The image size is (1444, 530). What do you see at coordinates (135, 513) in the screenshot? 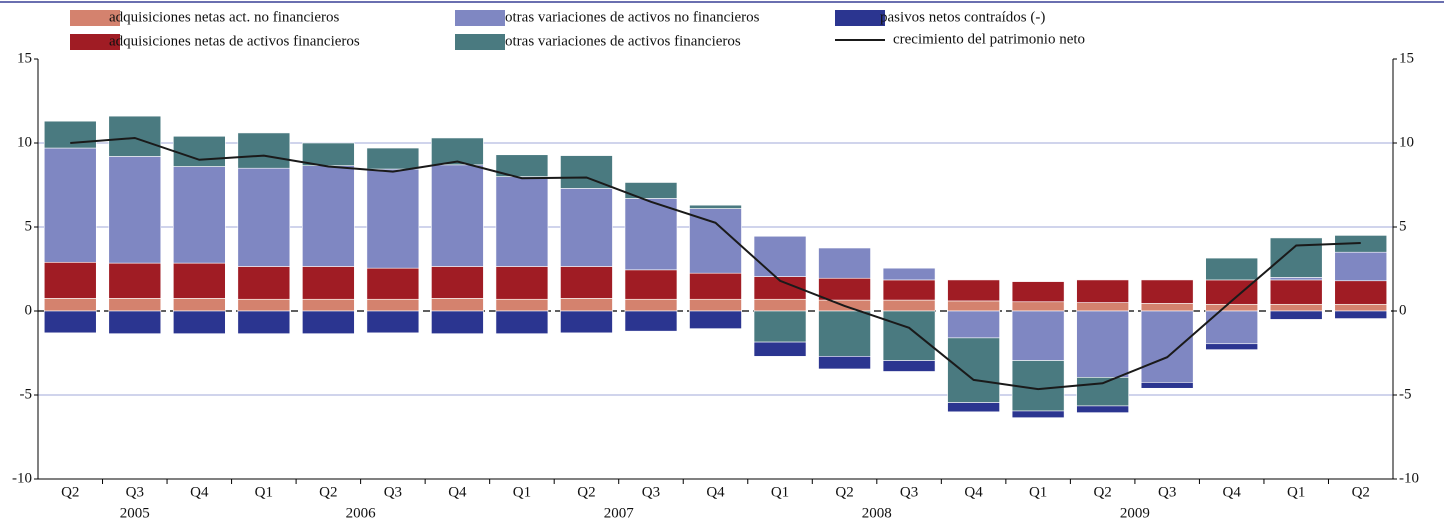
I see `year-label: 2005` at bounding box center [135, 513].